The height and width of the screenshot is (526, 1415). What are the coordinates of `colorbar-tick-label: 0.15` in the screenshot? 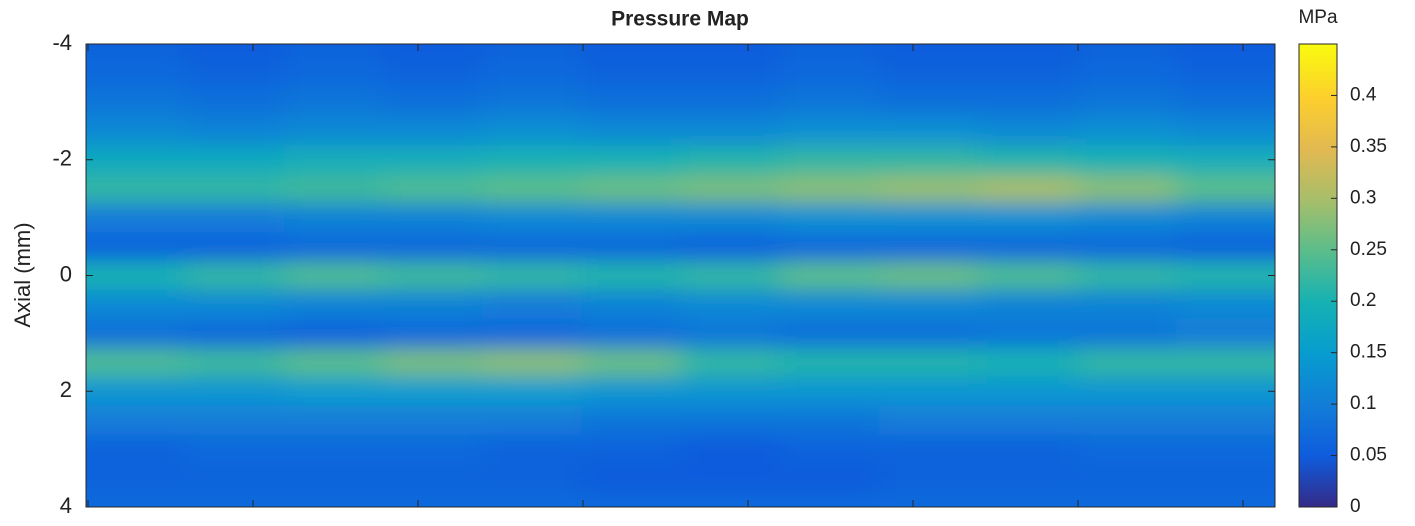 It's located at (1368, 352).